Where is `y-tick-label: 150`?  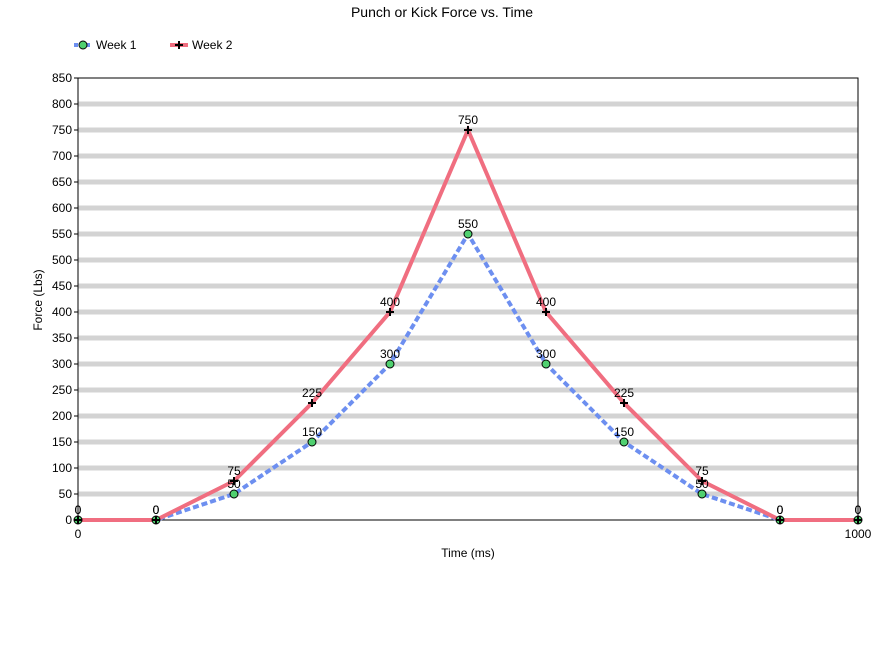 y-tick-label: 150 is located at coordinates (62, 442).